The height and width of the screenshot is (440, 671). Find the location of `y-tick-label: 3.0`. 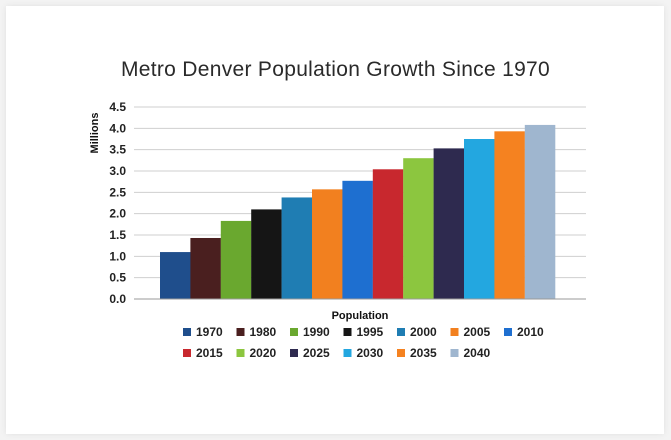

y-tick-label: 3.0 is located at coordinates (117, 171).